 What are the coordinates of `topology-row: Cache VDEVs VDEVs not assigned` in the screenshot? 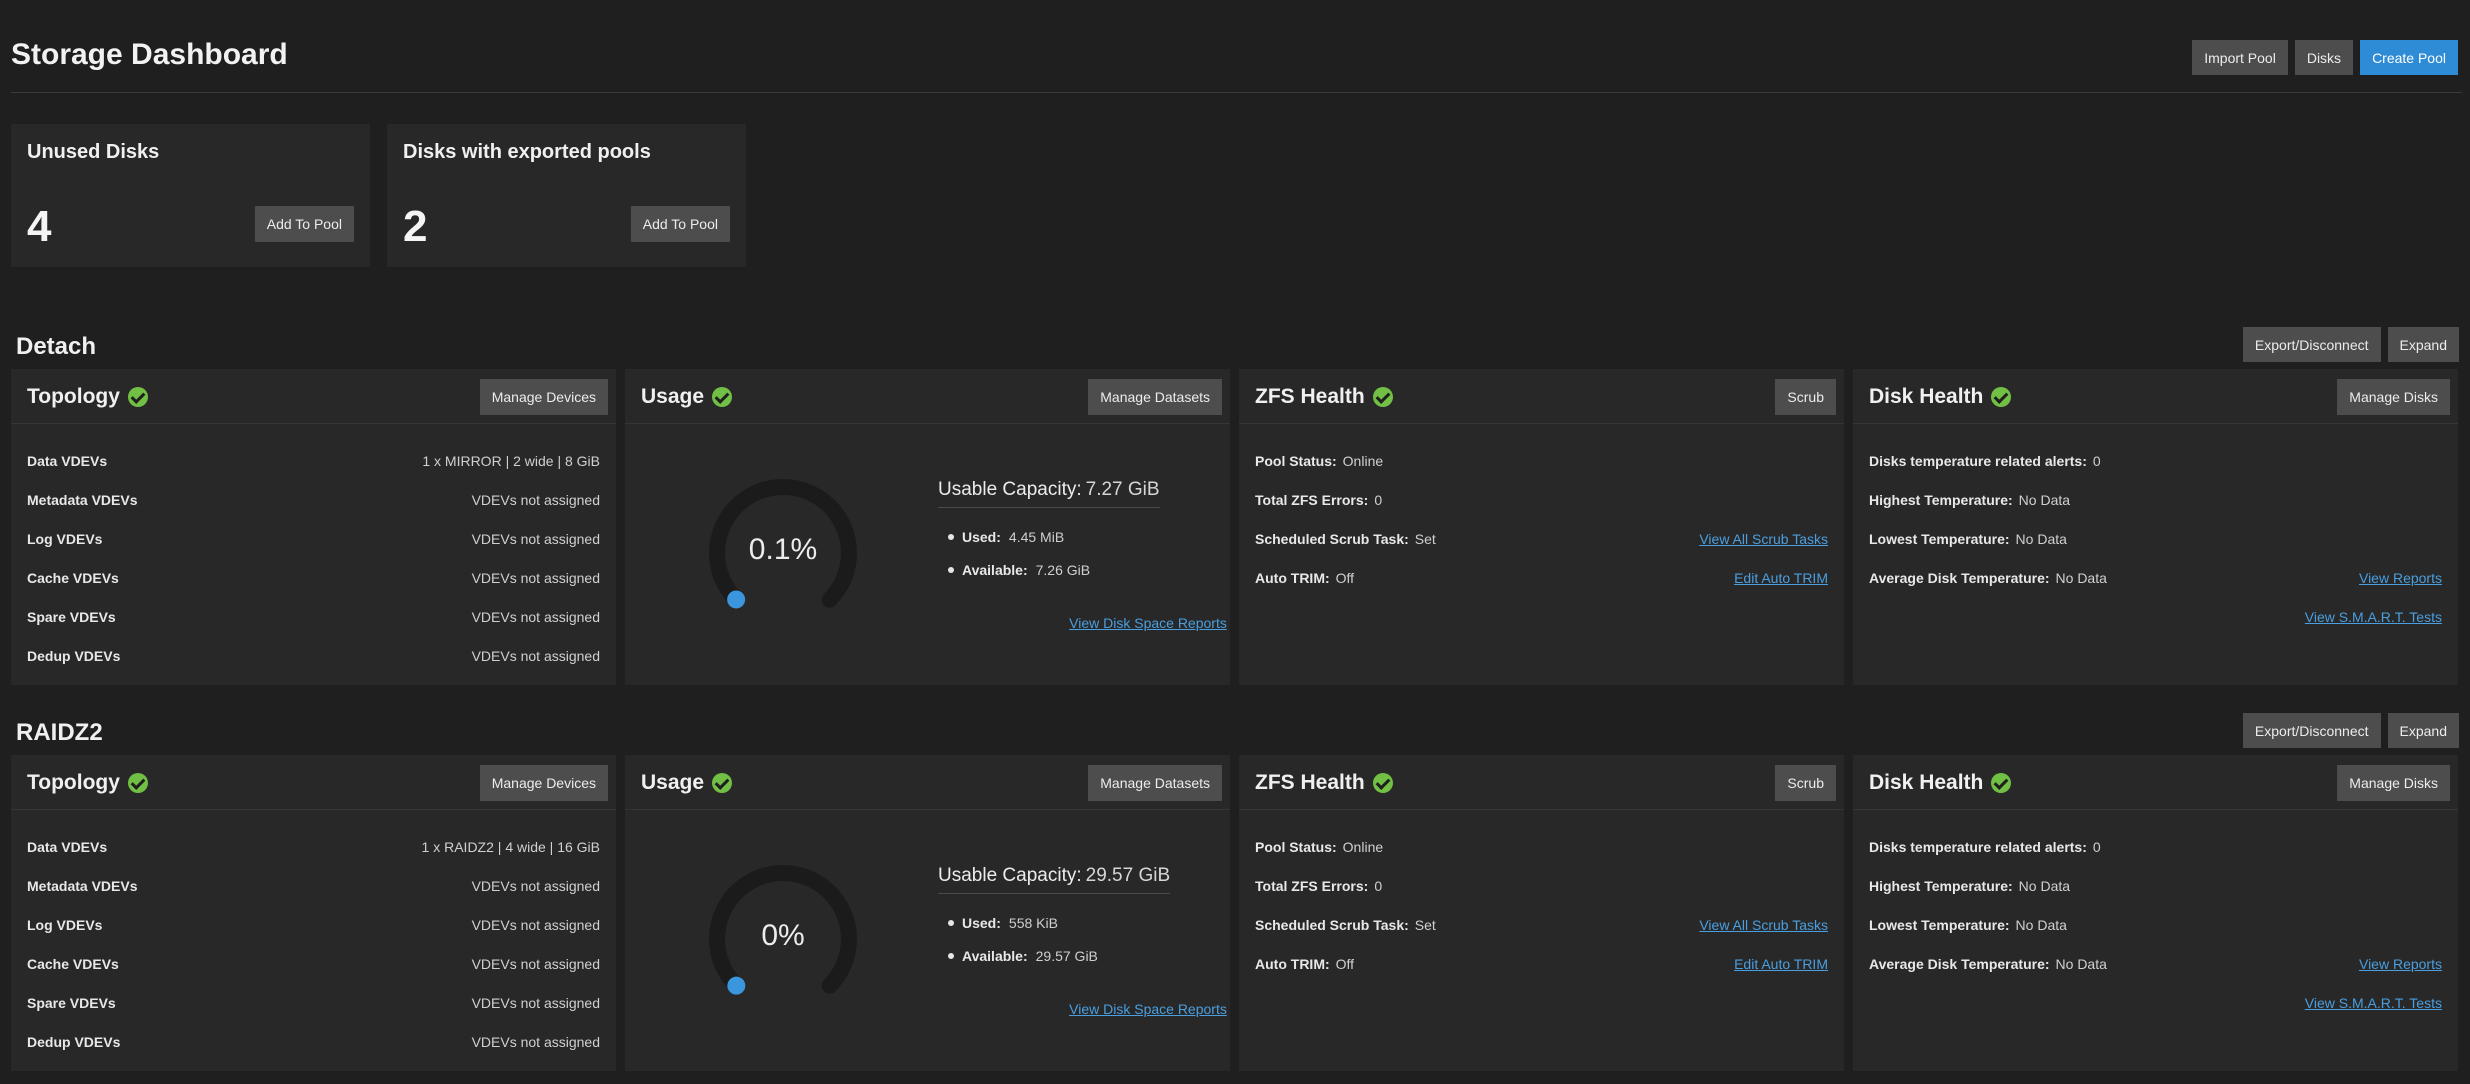 It's located at (313, 577).